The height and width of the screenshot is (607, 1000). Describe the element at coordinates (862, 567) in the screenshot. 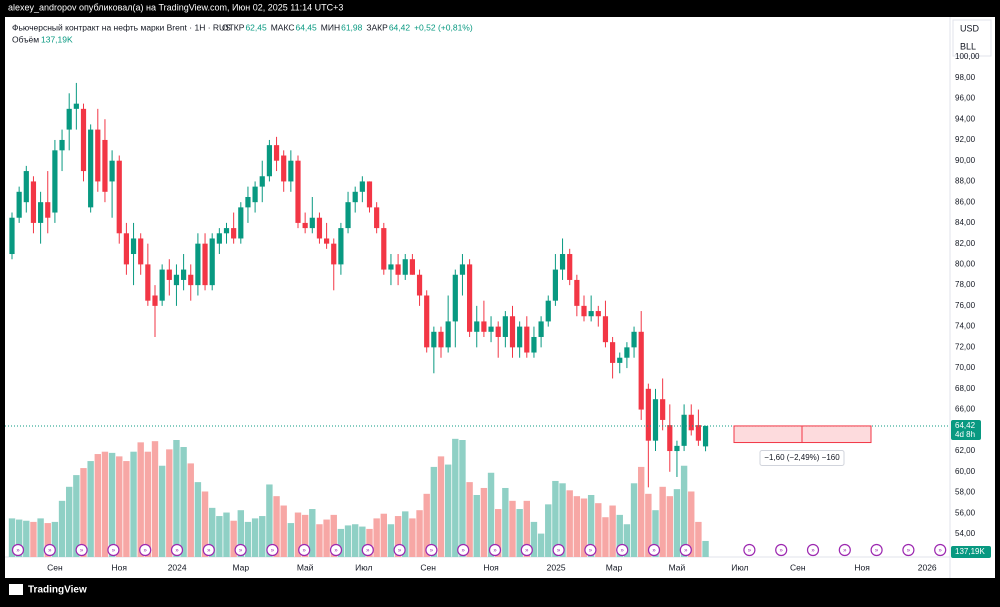

I see `x-tick-label: Ноя` at that location.